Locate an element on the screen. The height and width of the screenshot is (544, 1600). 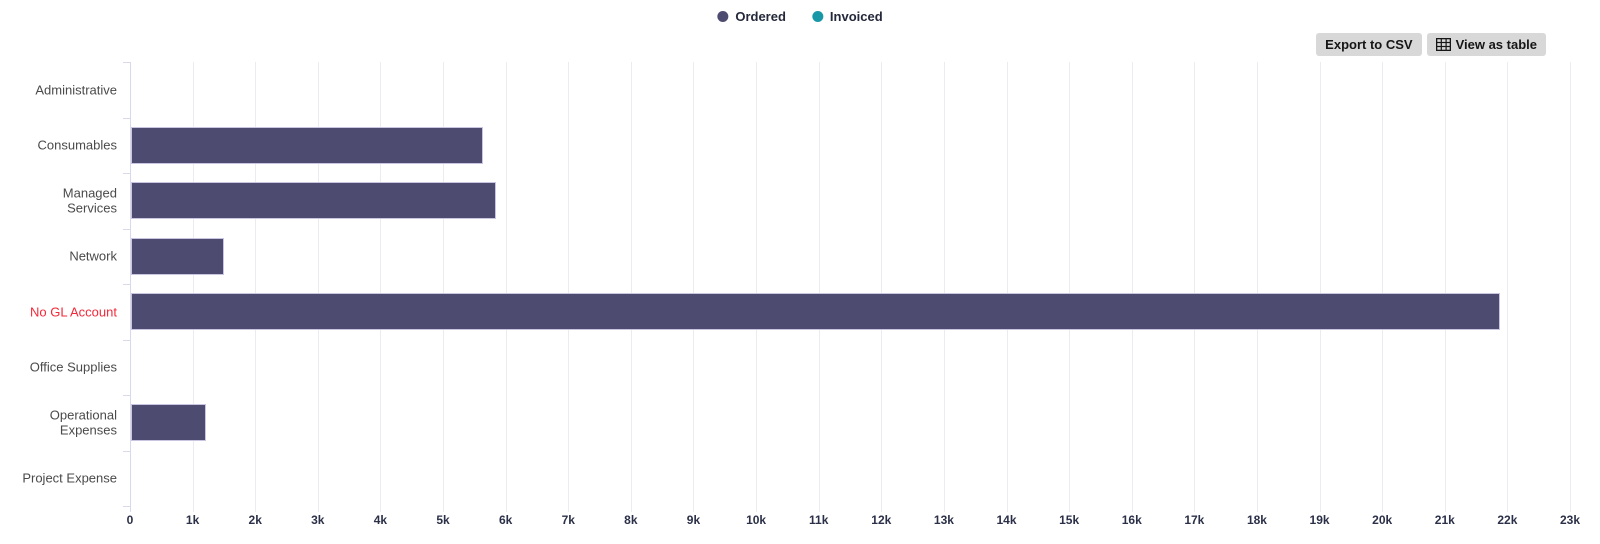
x-axis-tick-label: 11k is located at coordinates (819, 520).